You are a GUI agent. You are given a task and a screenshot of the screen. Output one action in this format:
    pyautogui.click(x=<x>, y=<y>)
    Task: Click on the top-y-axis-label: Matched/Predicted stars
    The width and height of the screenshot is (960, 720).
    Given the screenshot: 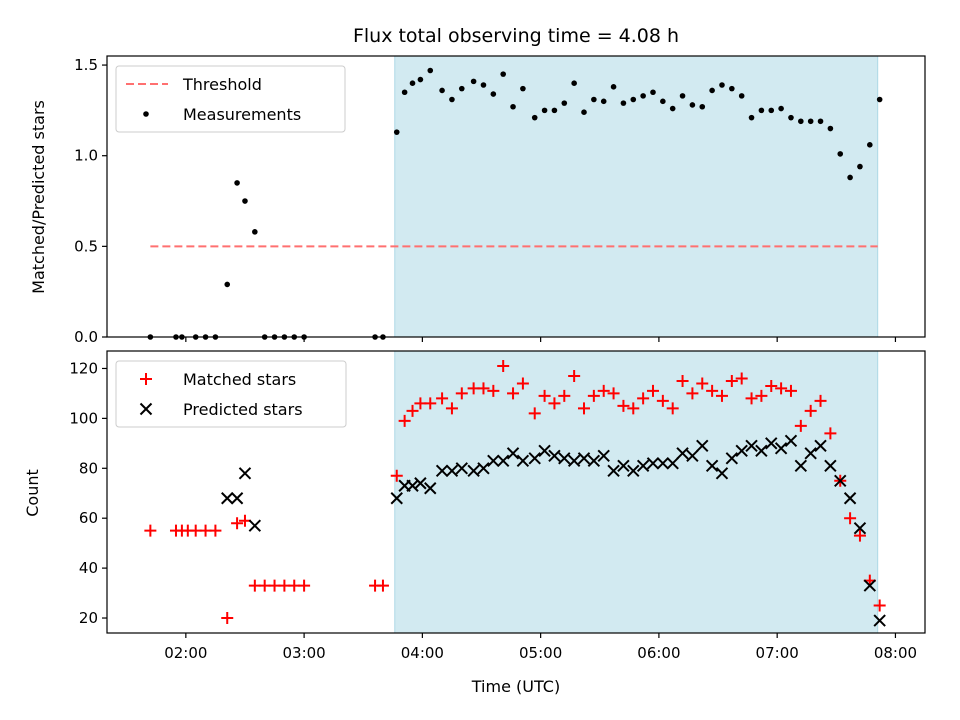 What is the action you would take?
    pyautogui.click(x=38, y=197)
    